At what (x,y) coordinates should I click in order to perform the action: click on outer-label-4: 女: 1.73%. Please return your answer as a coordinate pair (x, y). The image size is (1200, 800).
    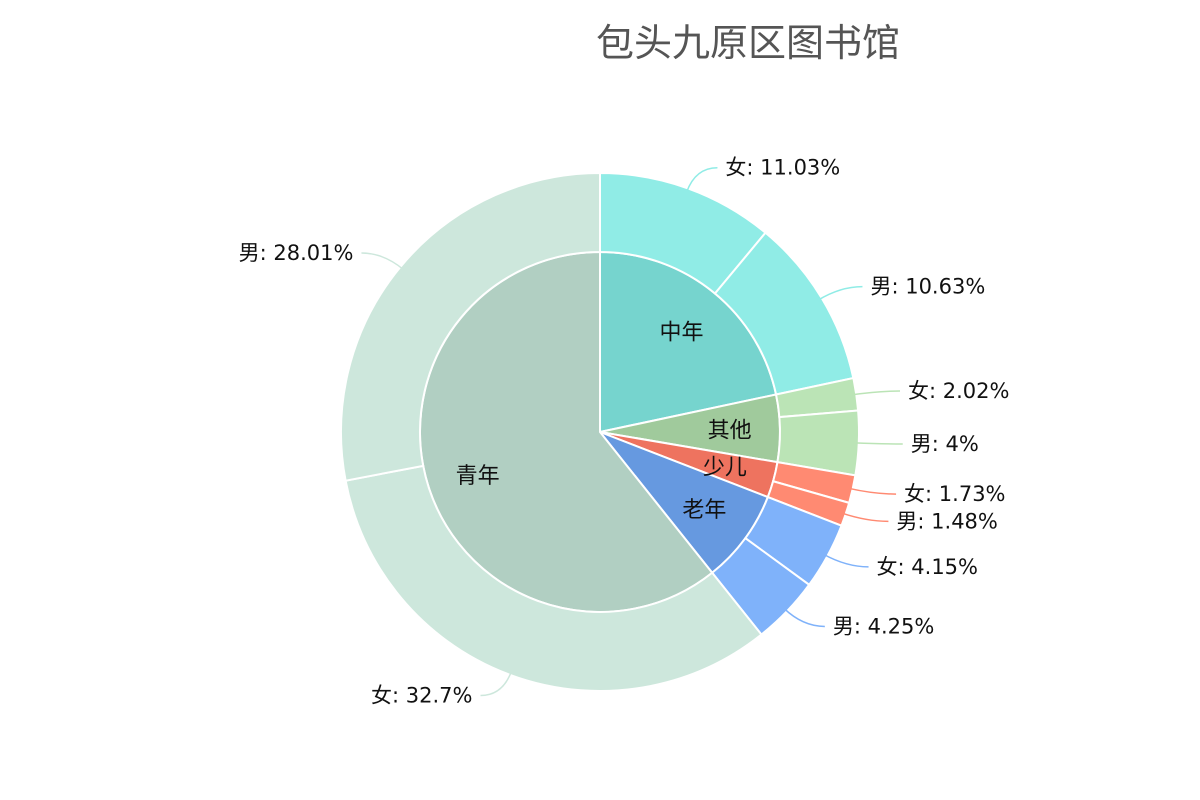
    Looking at the image, I should click on (954, 494).